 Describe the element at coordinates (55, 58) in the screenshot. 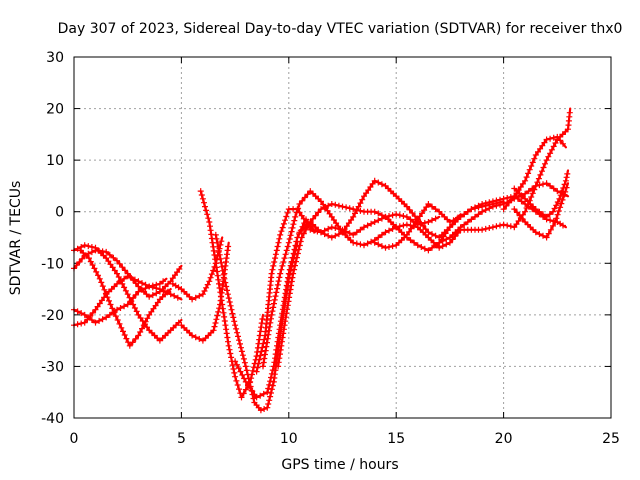

I see `y-tick-label: 30` at that location.